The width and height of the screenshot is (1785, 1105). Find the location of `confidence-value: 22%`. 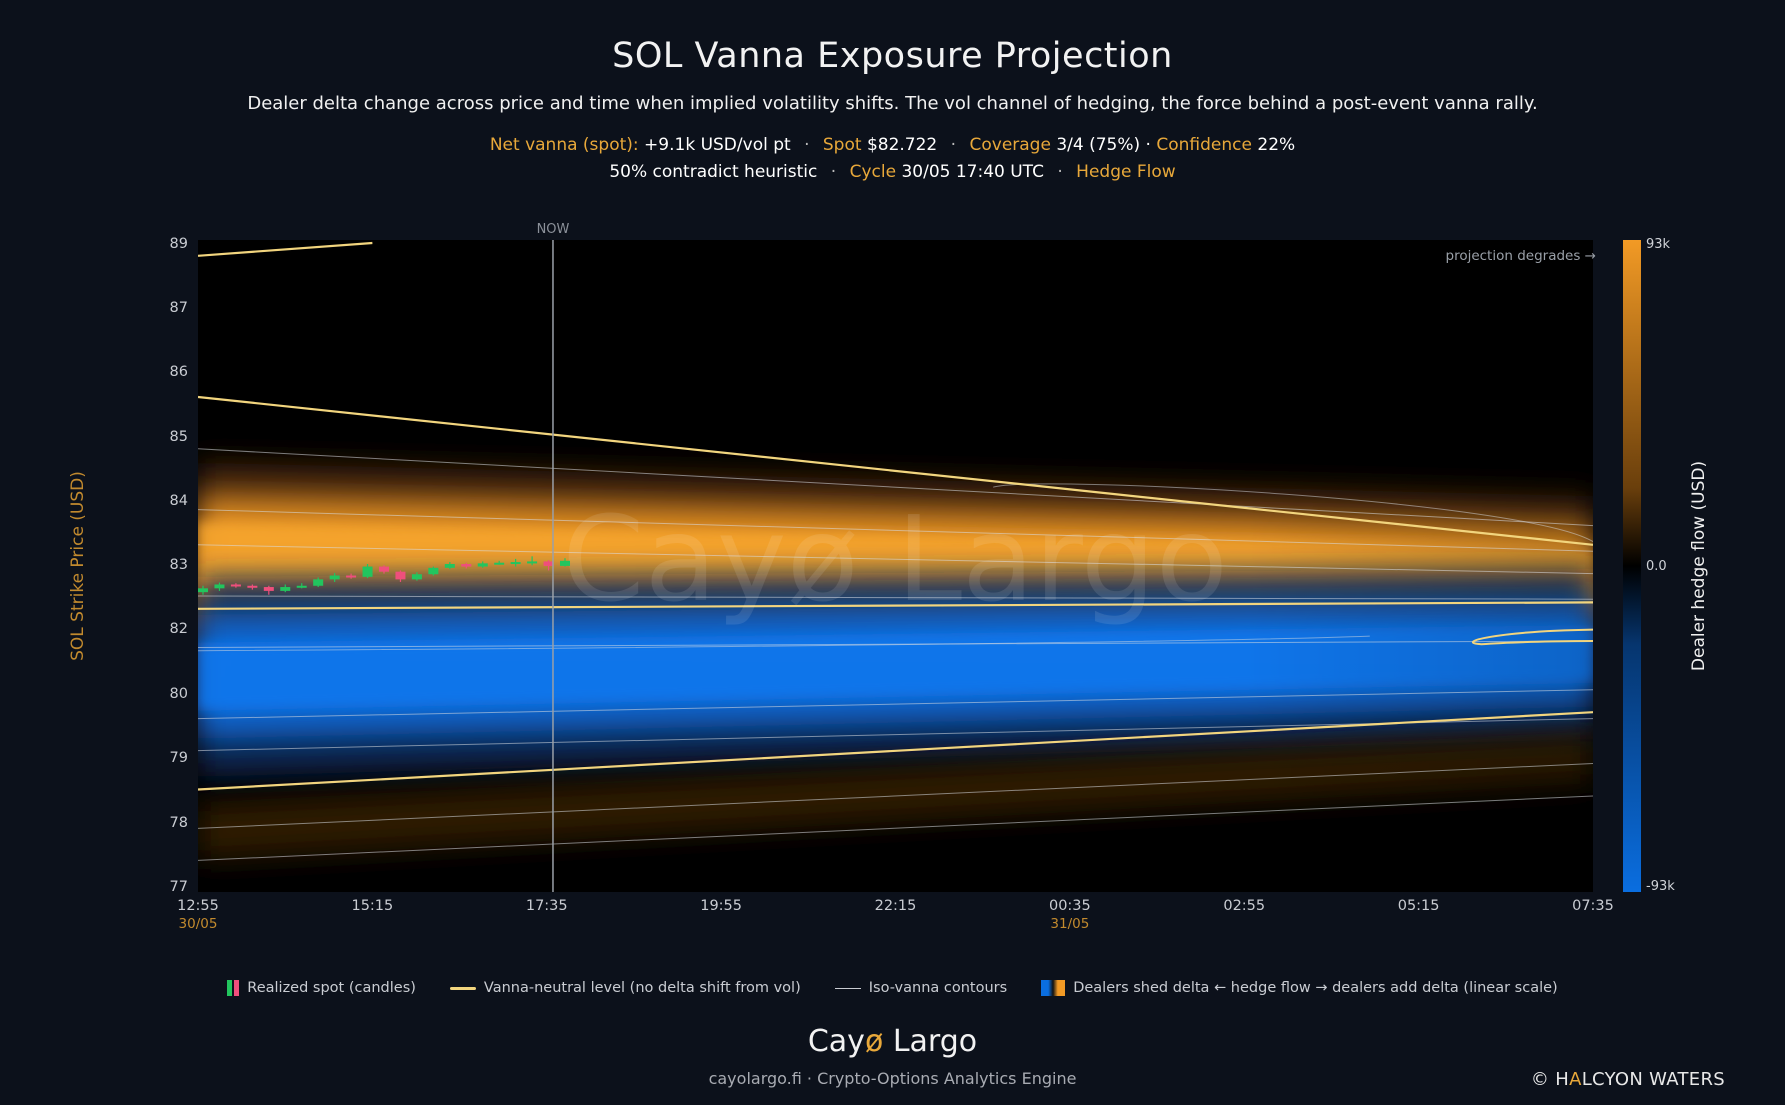

confidence-value: 22% is located at coordinates (1276, 145).